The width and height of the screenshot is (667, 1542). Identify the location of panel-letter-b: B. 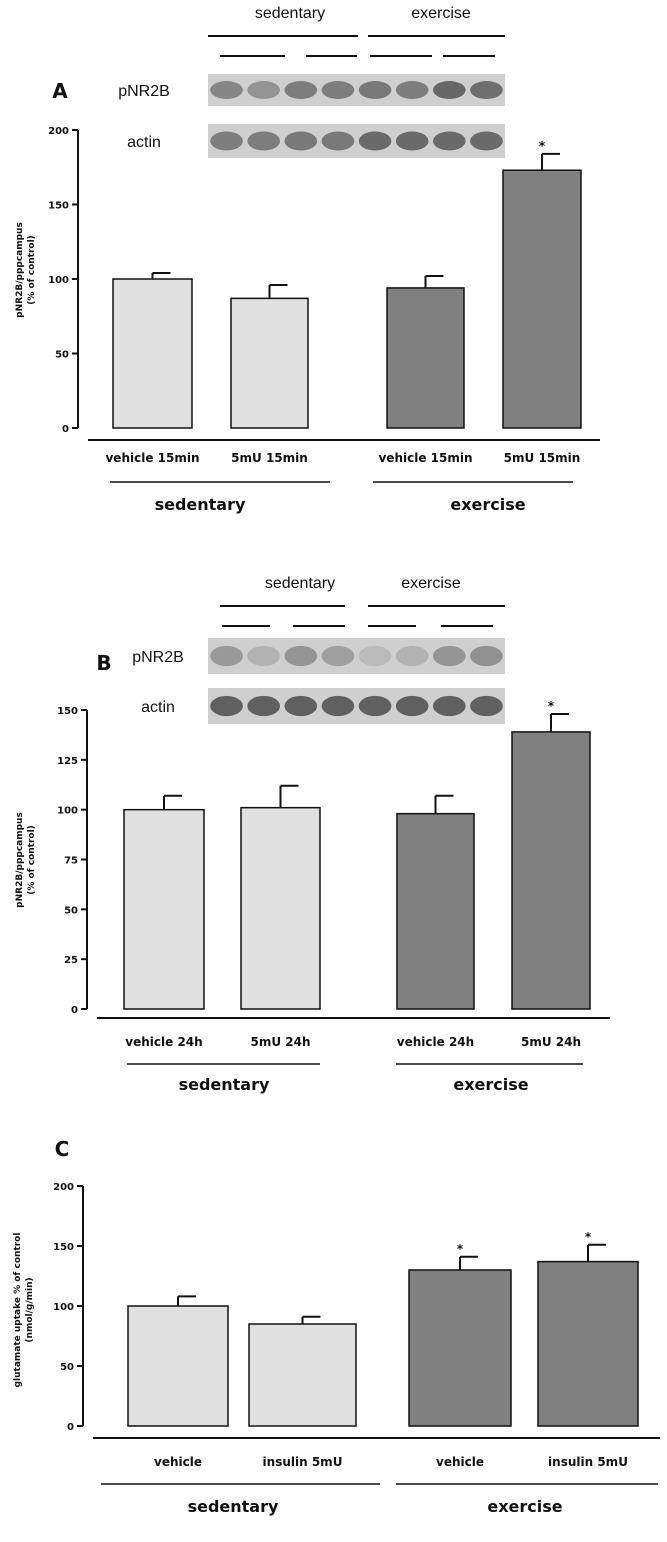
(103, 663).